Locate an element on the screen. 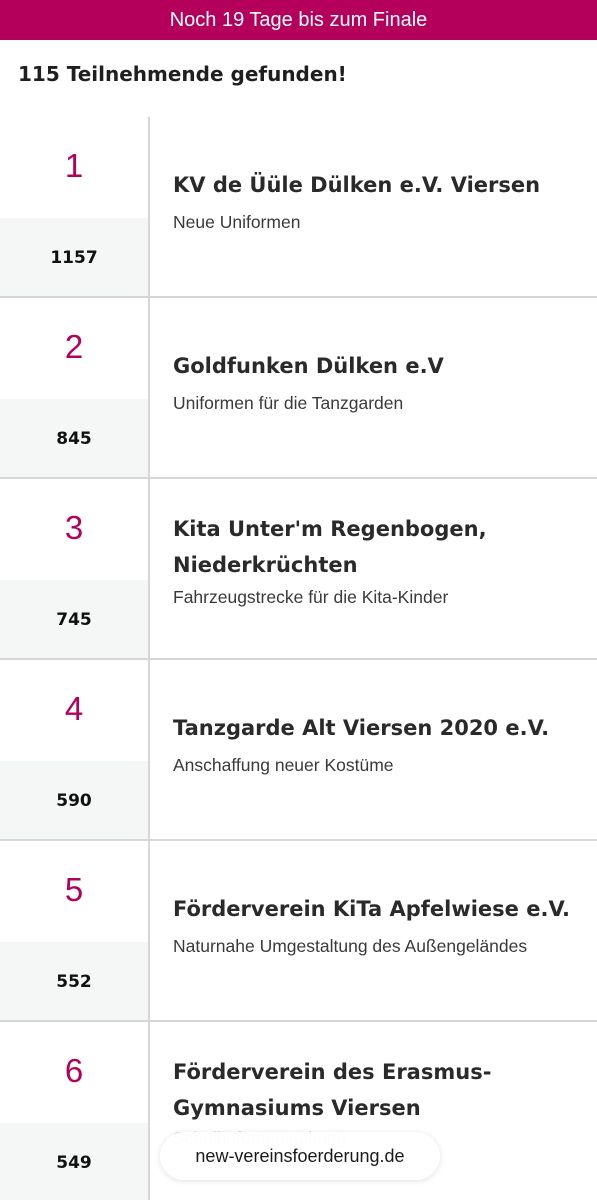 The width and height of the screenshot is (597, 1200). project-title: Anschaffung neuer Kostüme is located at coordinates (283, 765).